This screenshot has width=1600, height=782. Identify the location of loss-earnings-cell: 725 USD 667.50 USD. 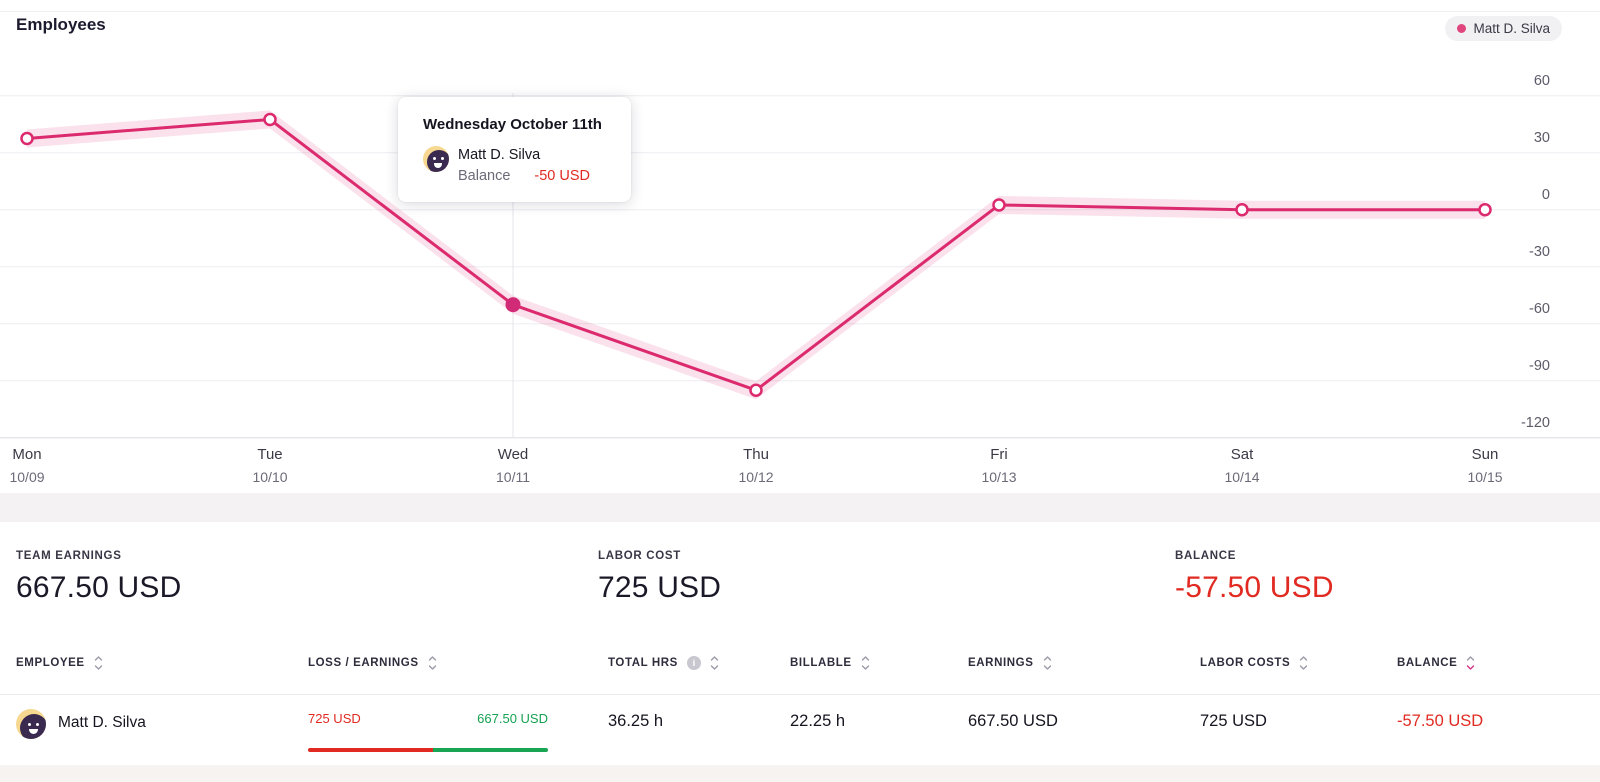
(428, 731).